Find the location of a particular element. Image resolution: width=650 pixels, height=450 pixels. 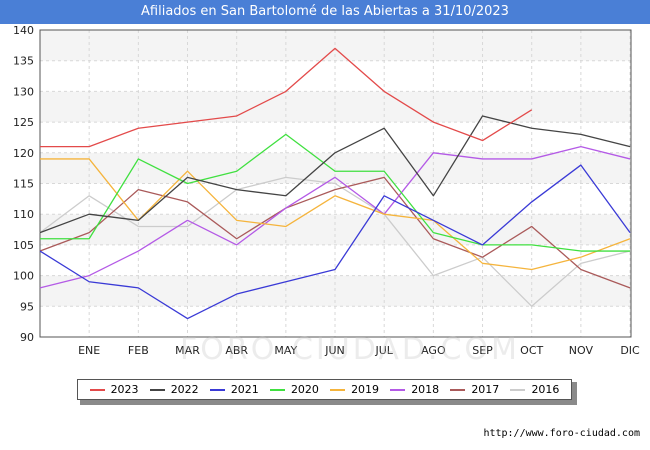

y-tick-label: 100 is located at coordinates (23, 276).